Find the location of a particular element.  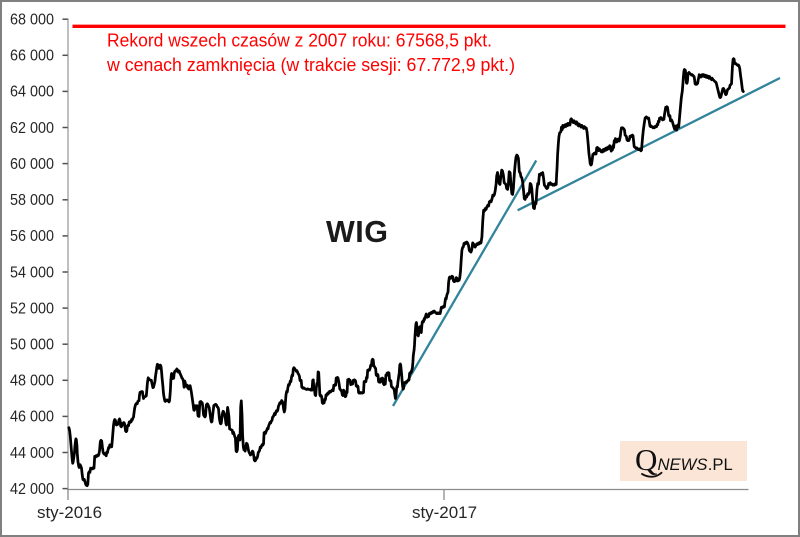

svg-text: WIG is located at coordinates (357, 232).